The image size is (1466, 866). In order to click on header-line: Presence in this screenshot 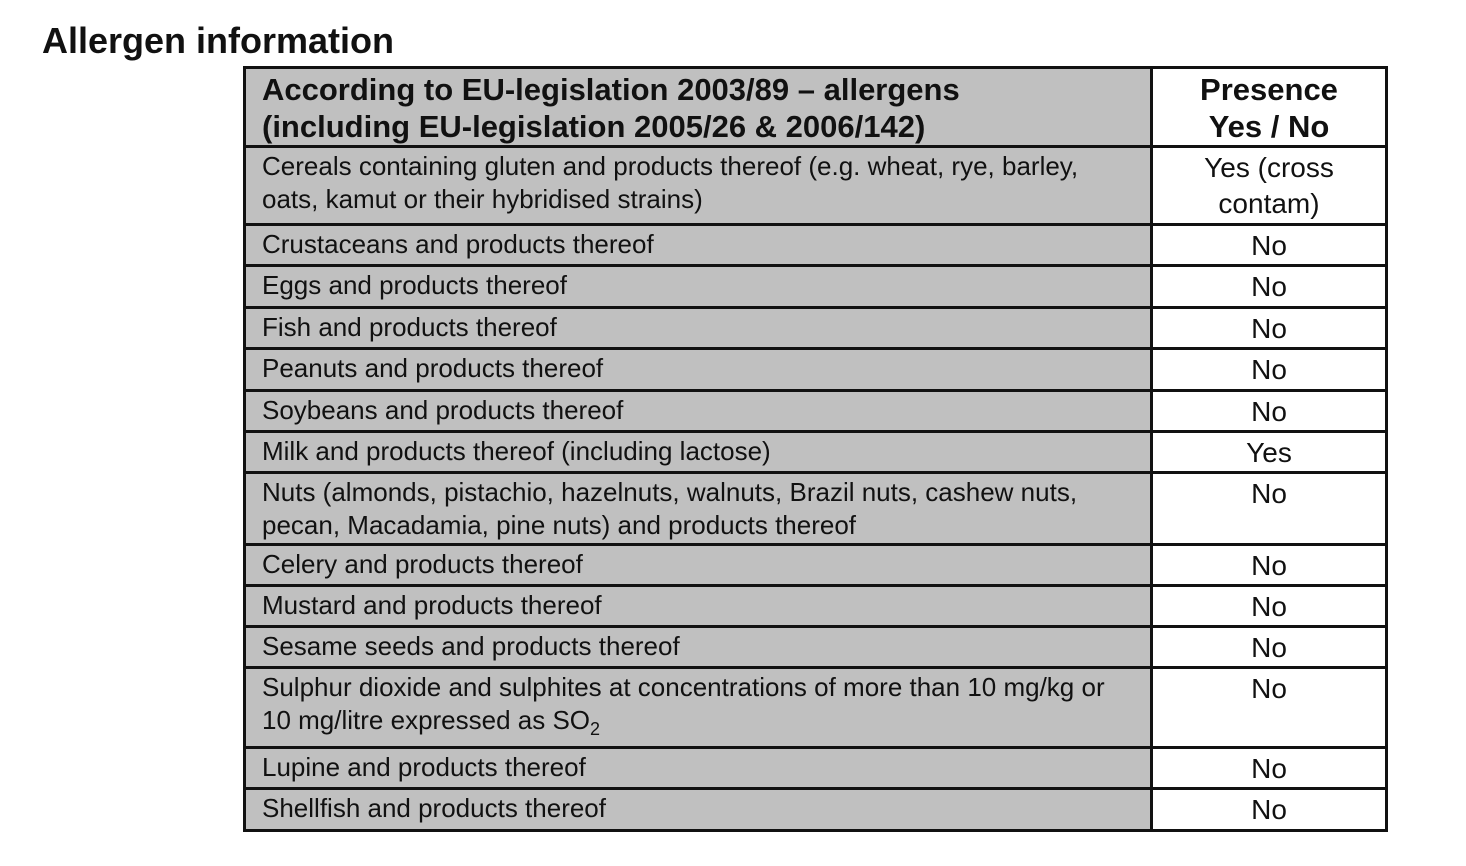, I will do `click(1269, 89)`.